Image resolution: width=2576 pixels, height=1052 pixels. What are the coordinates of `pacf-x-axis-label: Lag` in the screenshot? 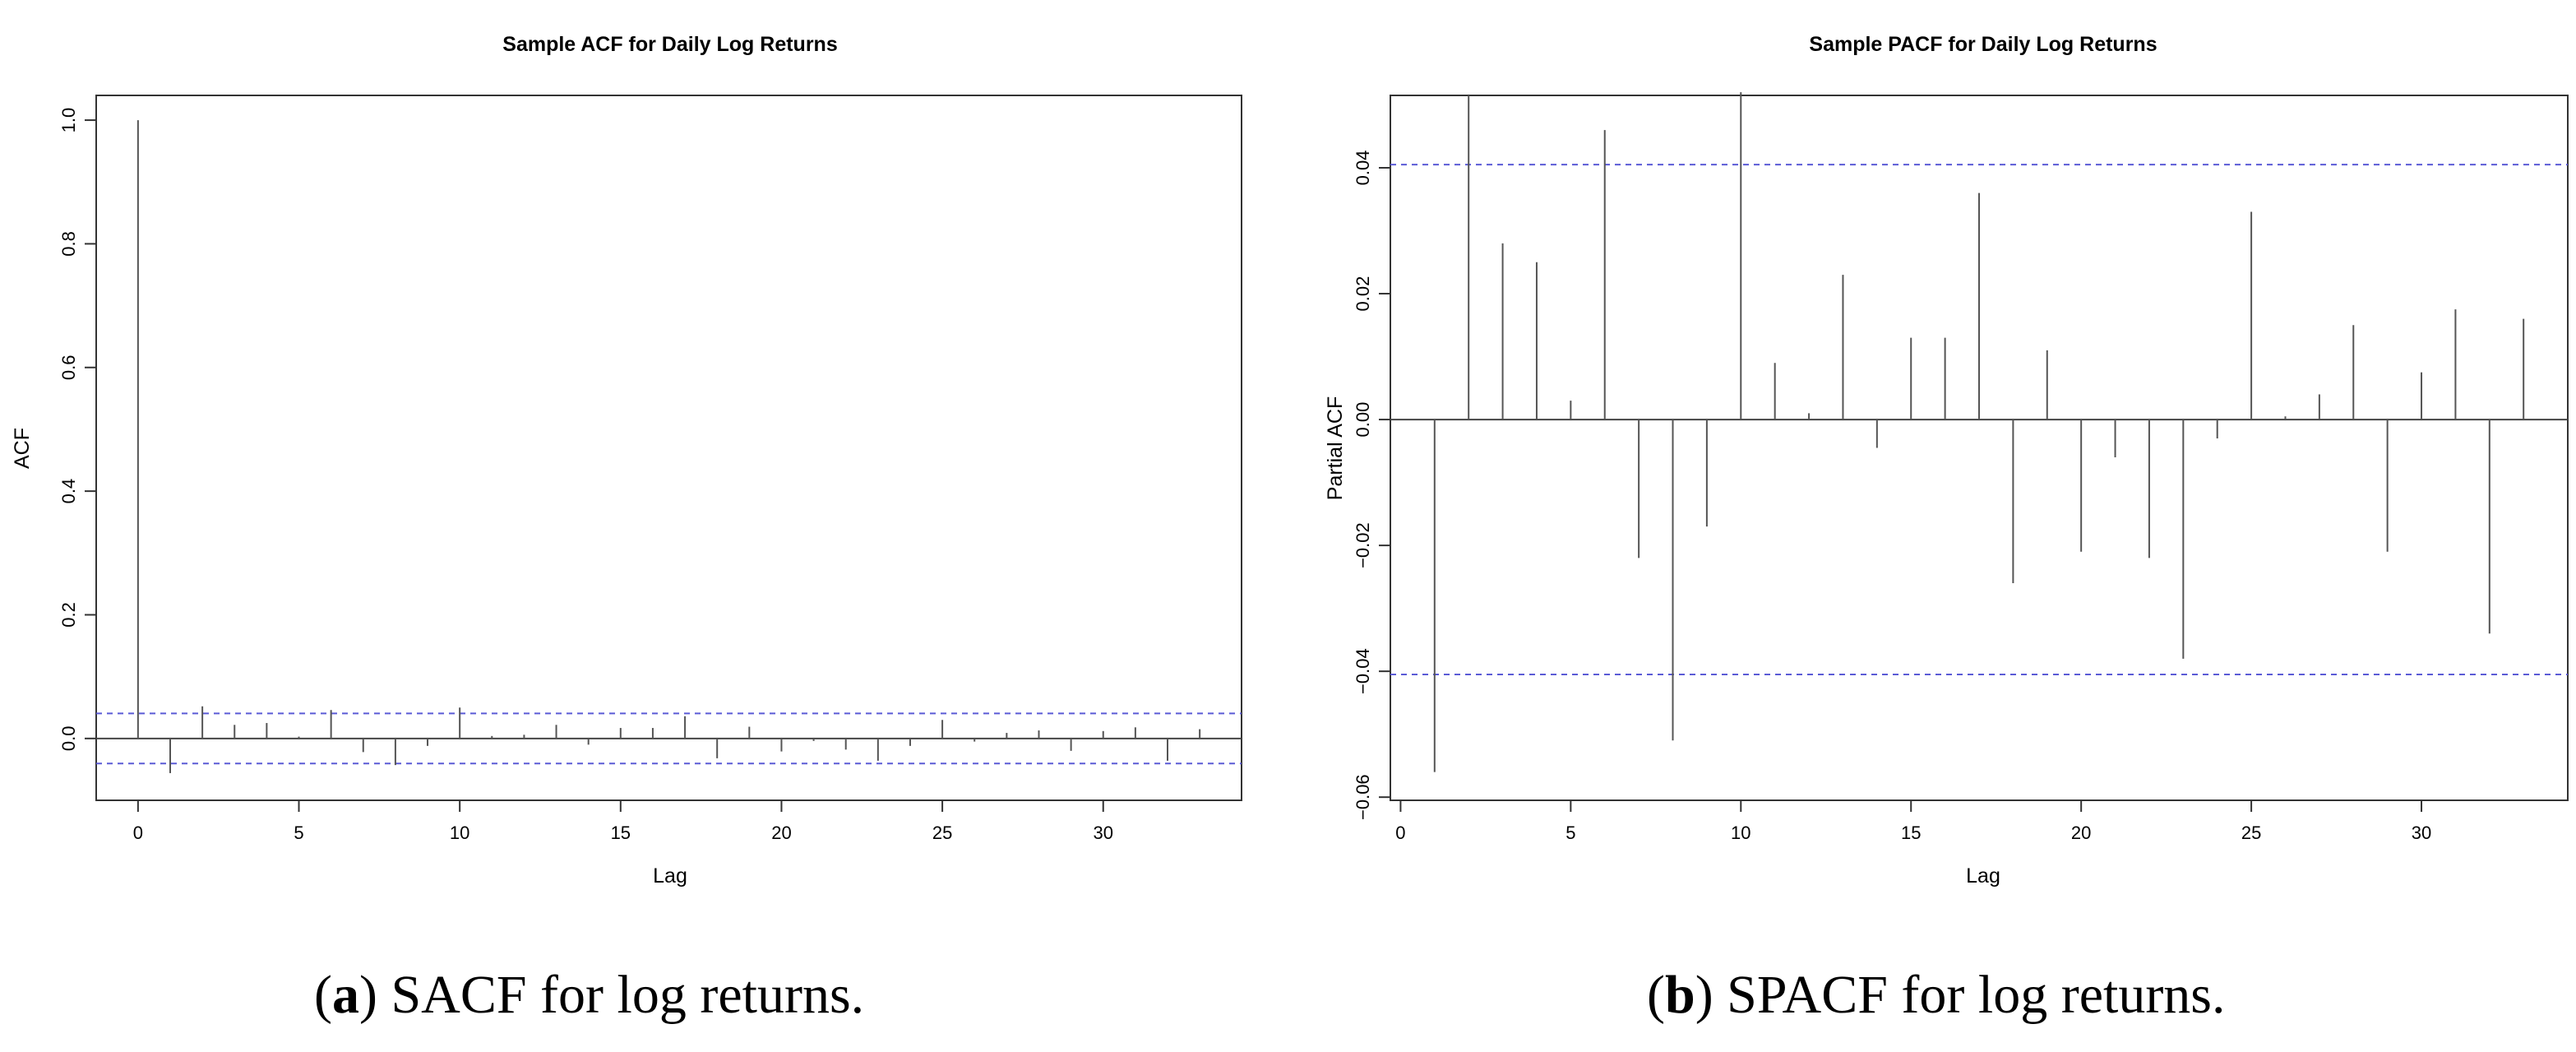 It's located at (1983, 875).